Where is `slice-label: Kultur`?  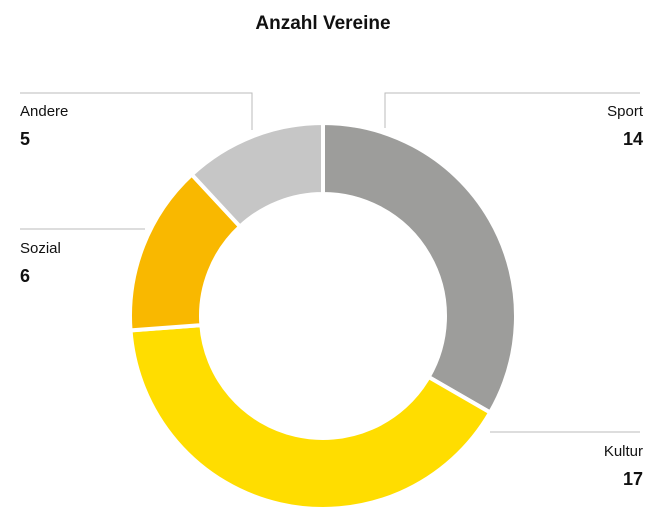
slice-label: Kultur is located at coordinates (623, 451).